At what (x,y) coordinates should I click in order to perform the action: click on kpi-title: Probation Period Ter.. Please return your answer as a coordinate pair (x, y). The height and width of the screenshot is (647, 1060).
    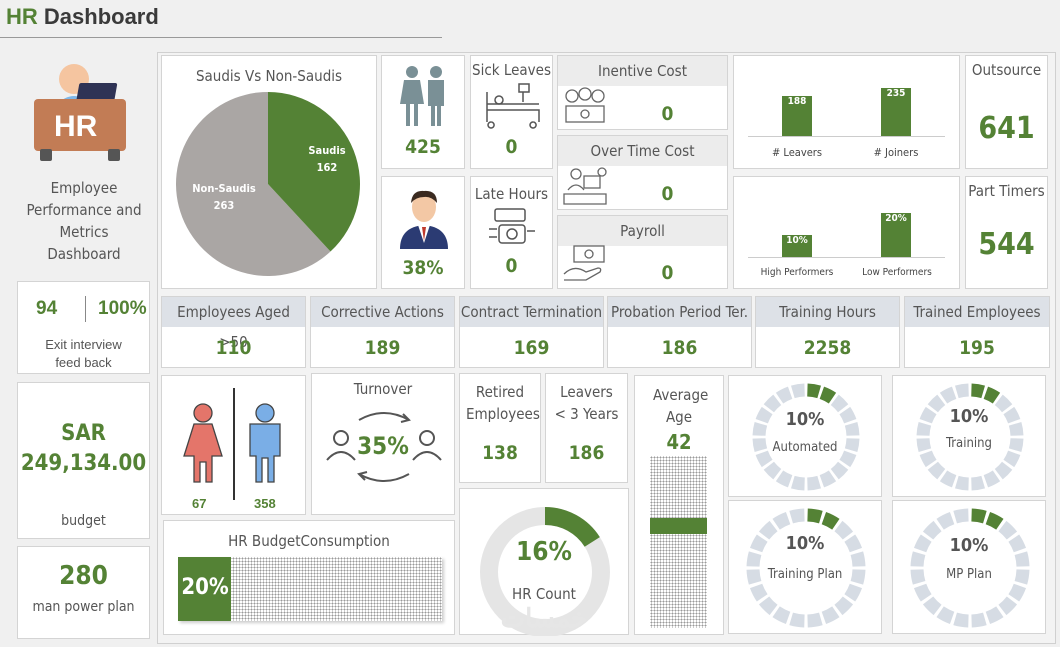
    Looking at the image, I should click on (679, 312).